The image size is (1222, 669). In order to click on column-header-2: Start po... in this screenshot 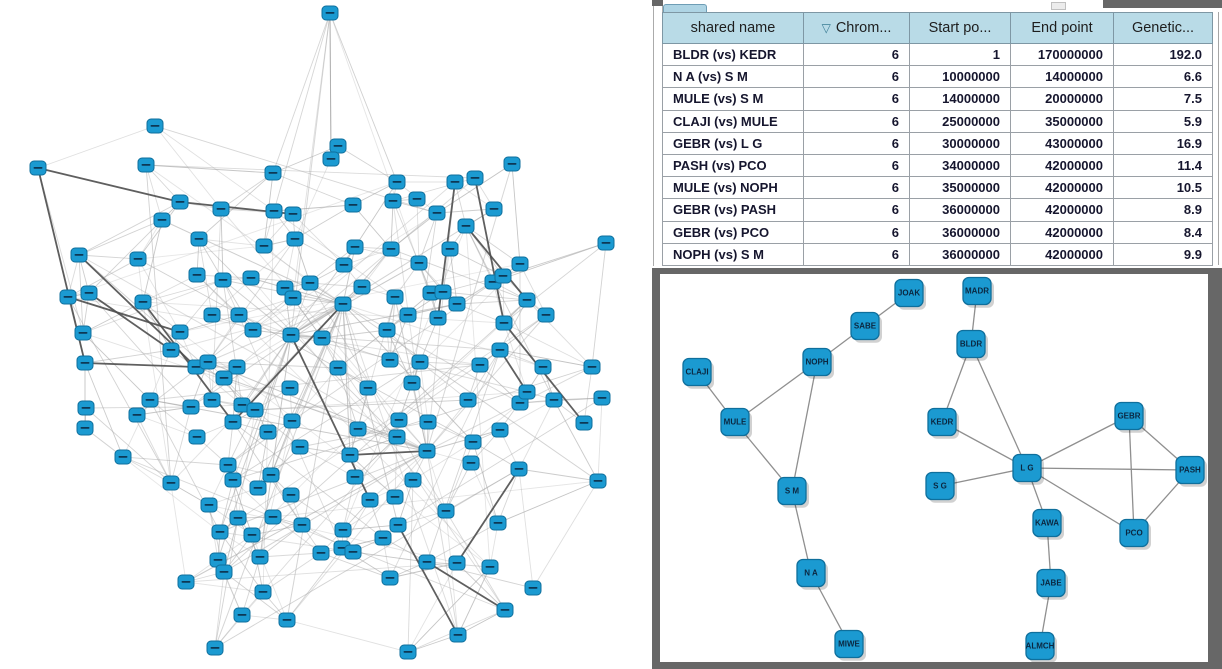, I will do `click(960, 28)`.